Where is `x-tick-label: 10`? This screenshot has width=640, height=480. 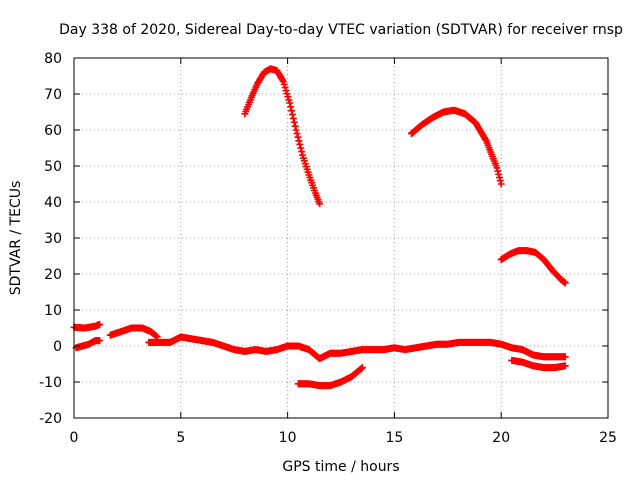
x-tick-label: 10 is located at coordinates (288, 438).